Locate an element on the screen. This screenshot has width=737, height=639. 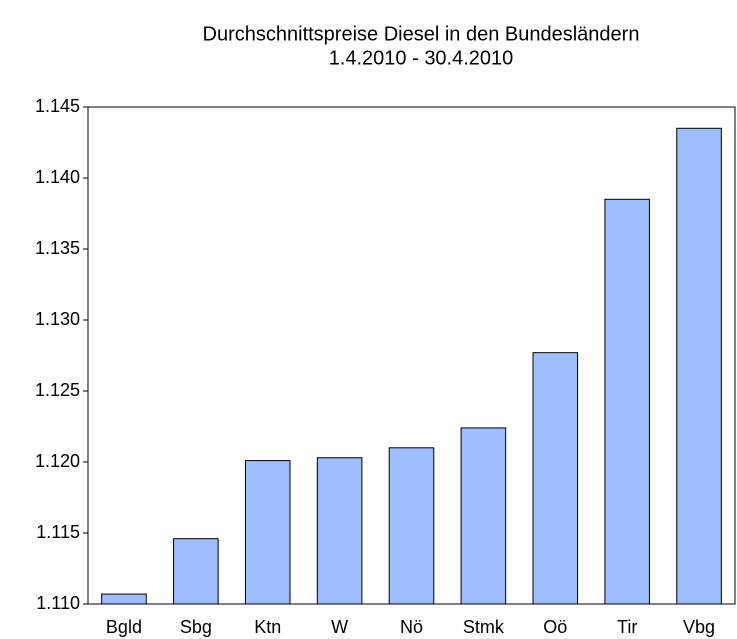
x-tick-label: Vbg is located at coordinates (699, 627).